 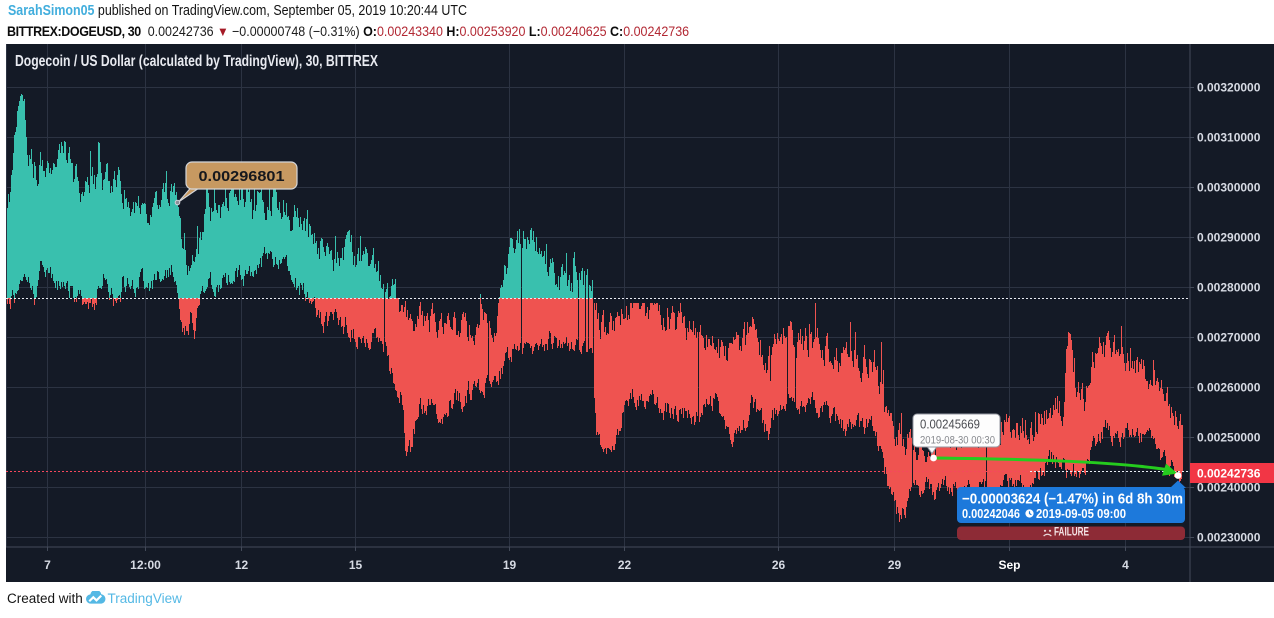 What do you see at coordinates (950, 425) in the screenshot?
I see `svg-text: 0.00245669` at bounding box center [950, 425].